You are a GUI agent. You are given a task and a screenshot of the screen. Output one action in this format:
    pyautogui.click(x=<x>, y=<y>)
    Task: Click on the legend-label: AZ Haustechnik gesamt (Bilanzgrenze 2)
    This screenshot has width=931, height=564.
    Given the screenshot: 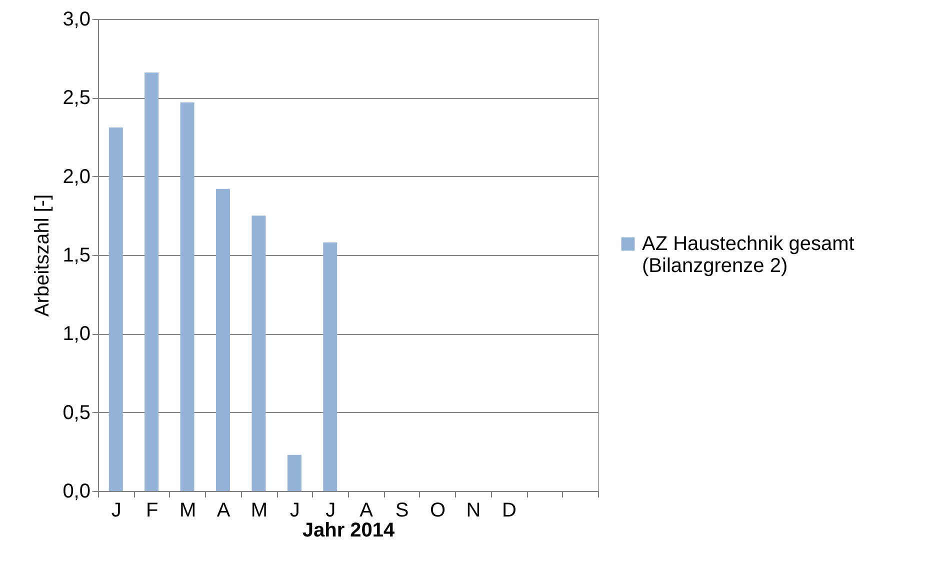 What is the action you would take?
    pyautogui.click(x=748, y=255)
    